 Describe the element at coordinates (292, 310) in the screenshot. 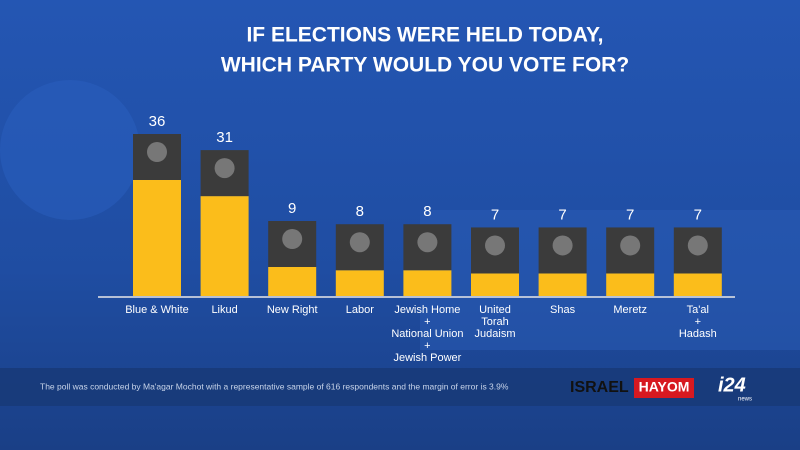

I see `x-tick-label: New Right` at that location.